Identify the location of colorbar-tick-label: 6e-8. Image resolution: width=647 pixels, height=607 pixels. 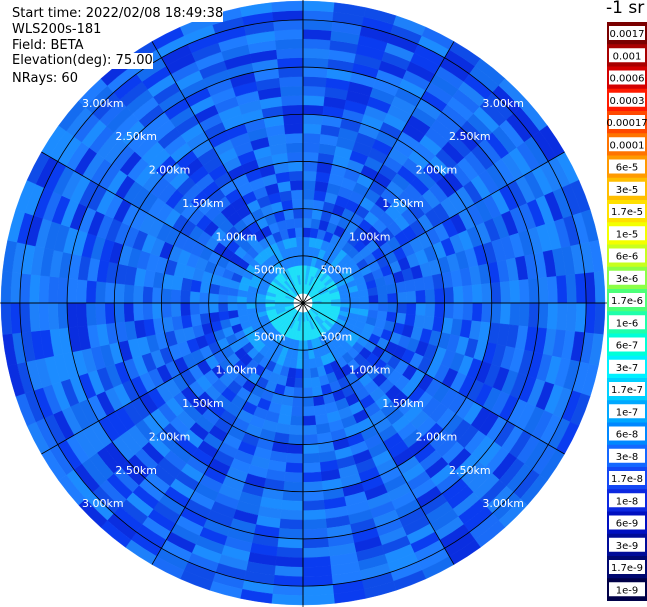
(627, 435).